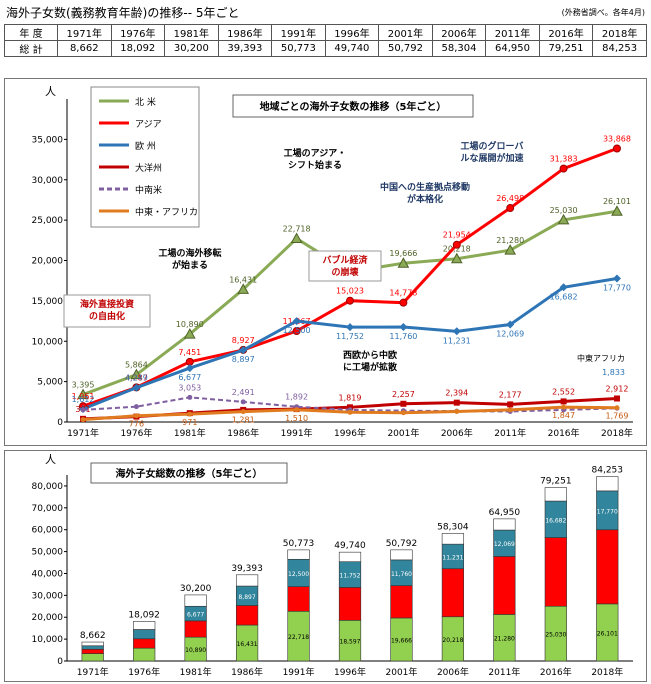 The image size is (651, 684). Describe the element at coordinates (401, 574) in the screenshot. I see `segment-label: 11,760` at that location.